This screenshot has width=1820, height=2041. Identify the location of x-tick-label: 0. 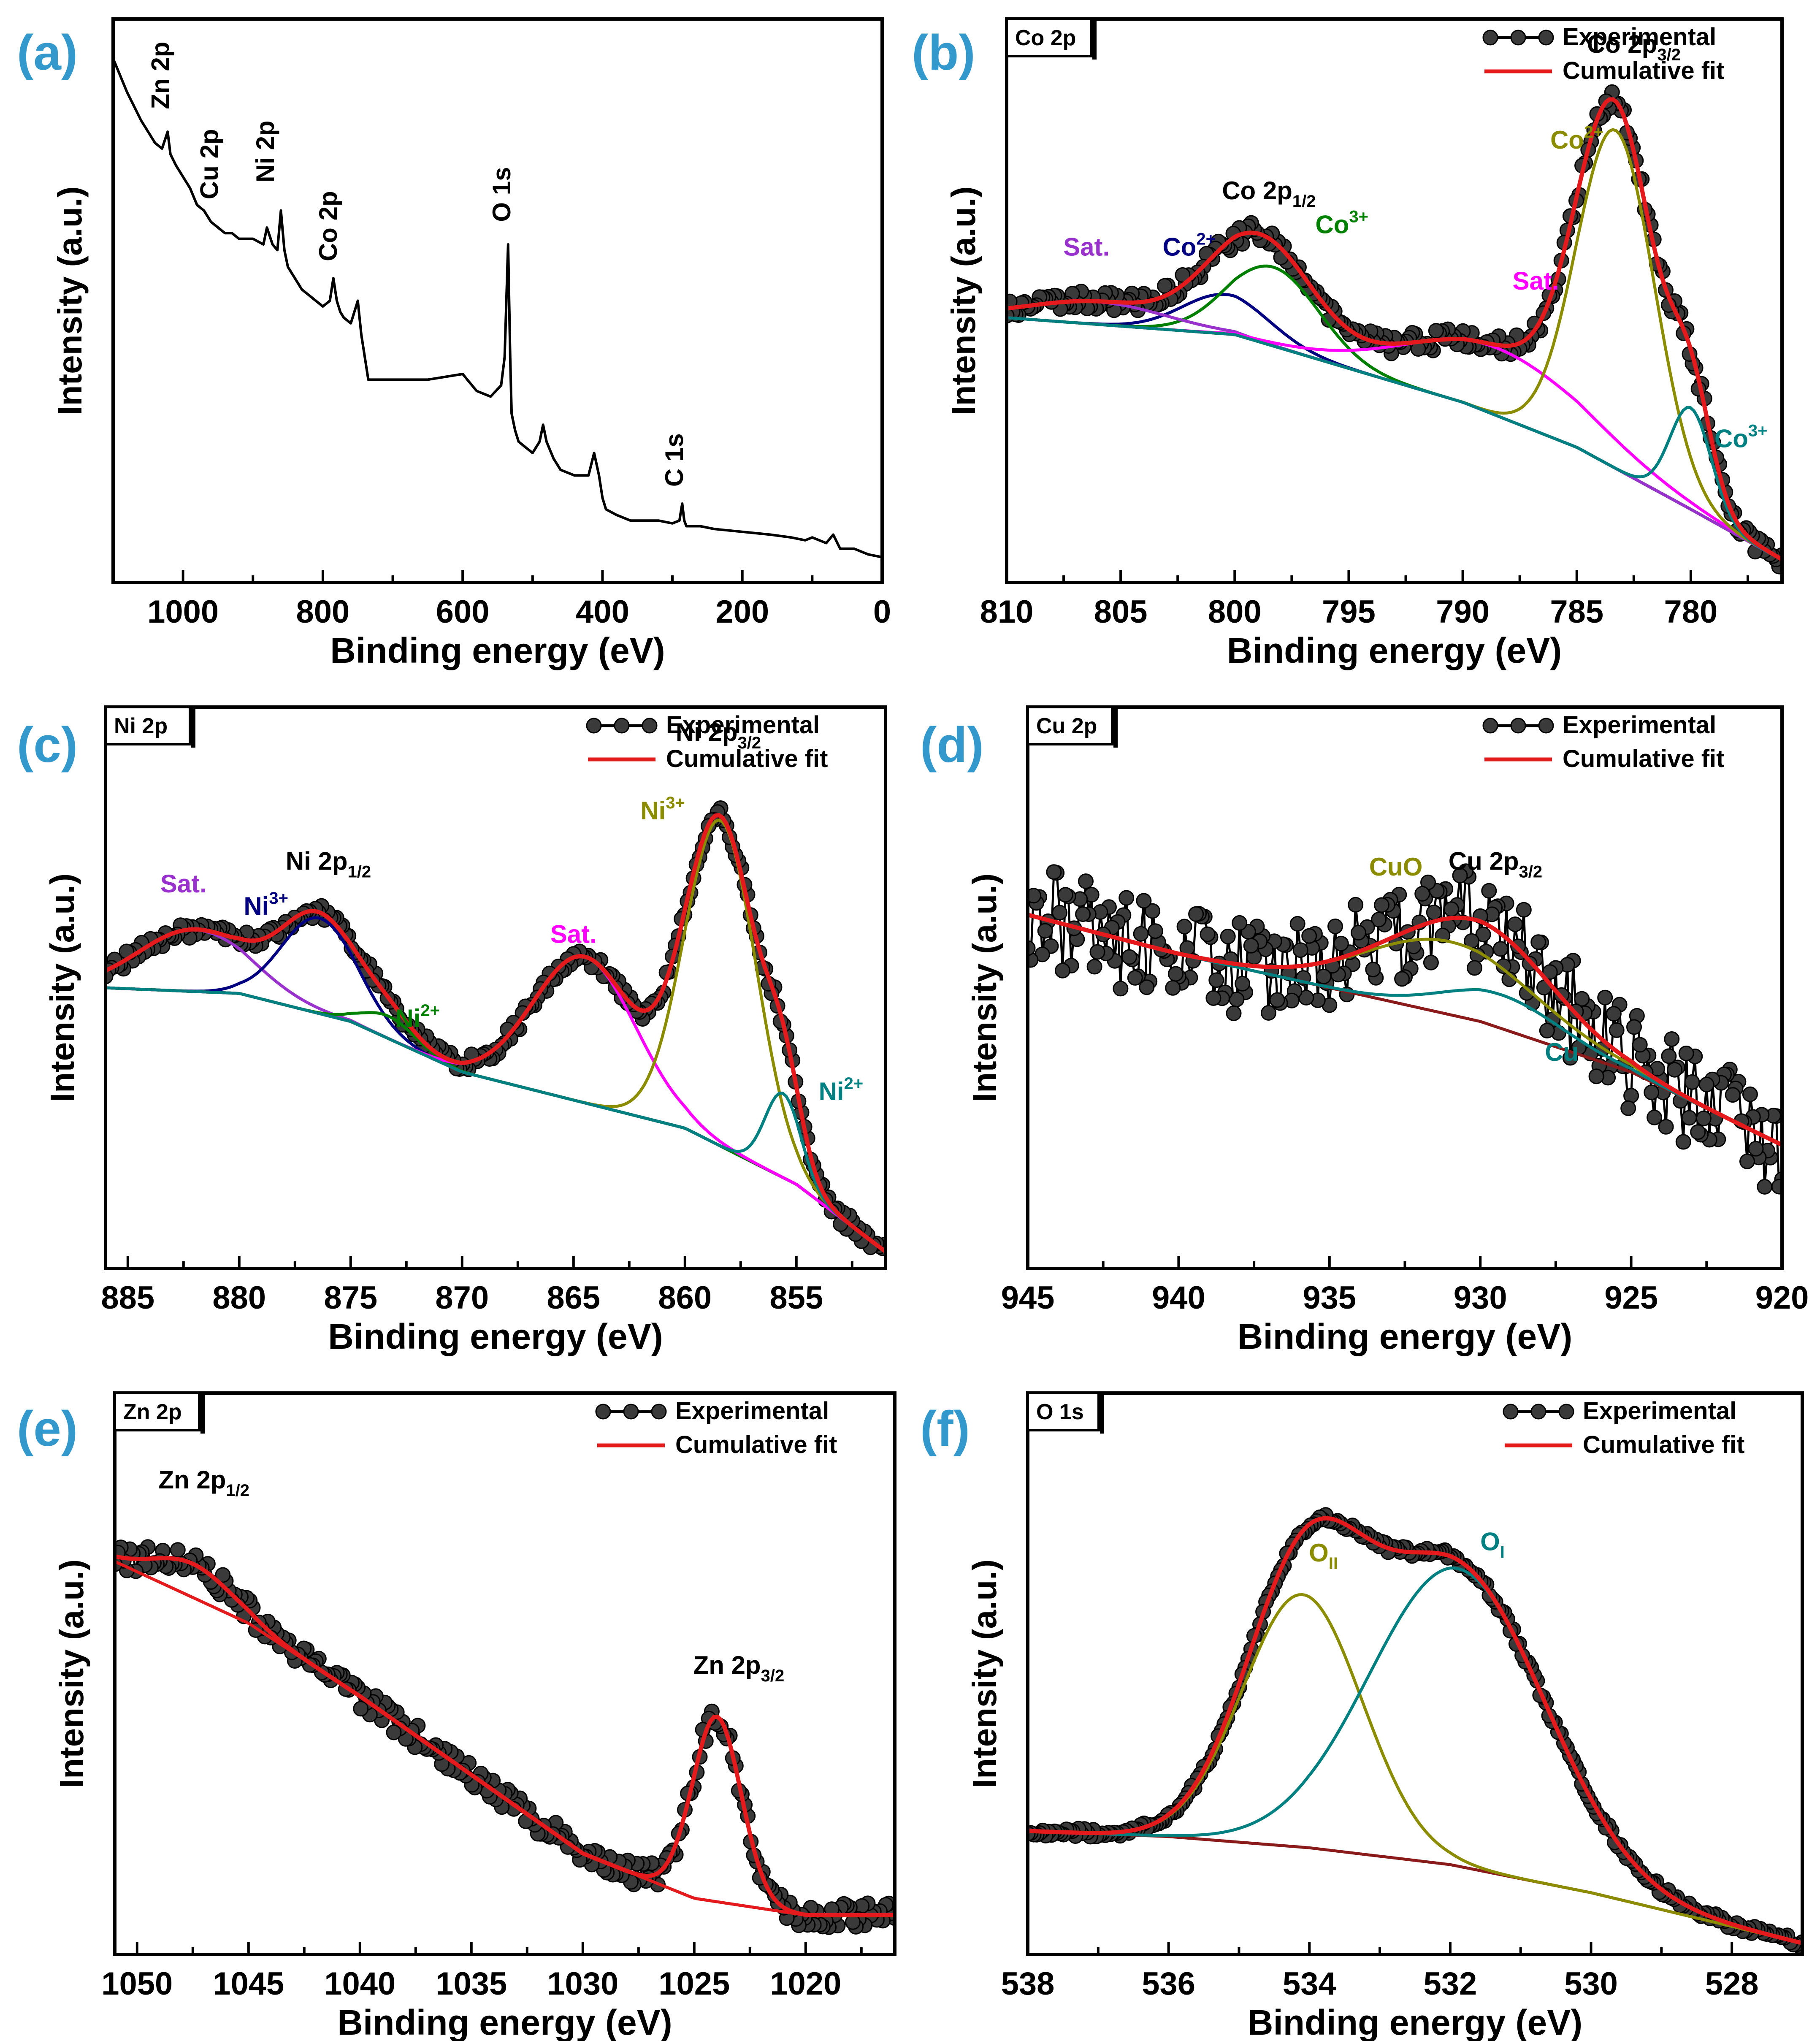
(882, 612).